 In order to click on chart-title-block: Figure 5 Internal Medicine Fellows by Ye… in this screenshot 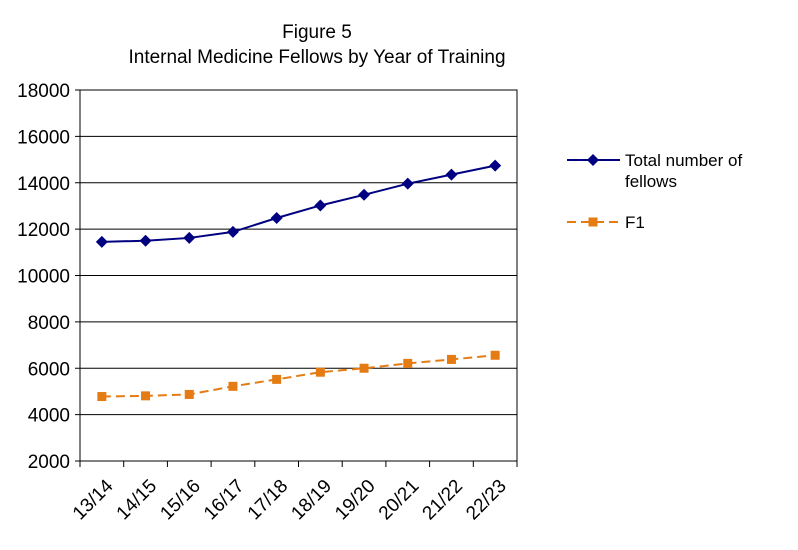, I will do `click(317, 45)`.